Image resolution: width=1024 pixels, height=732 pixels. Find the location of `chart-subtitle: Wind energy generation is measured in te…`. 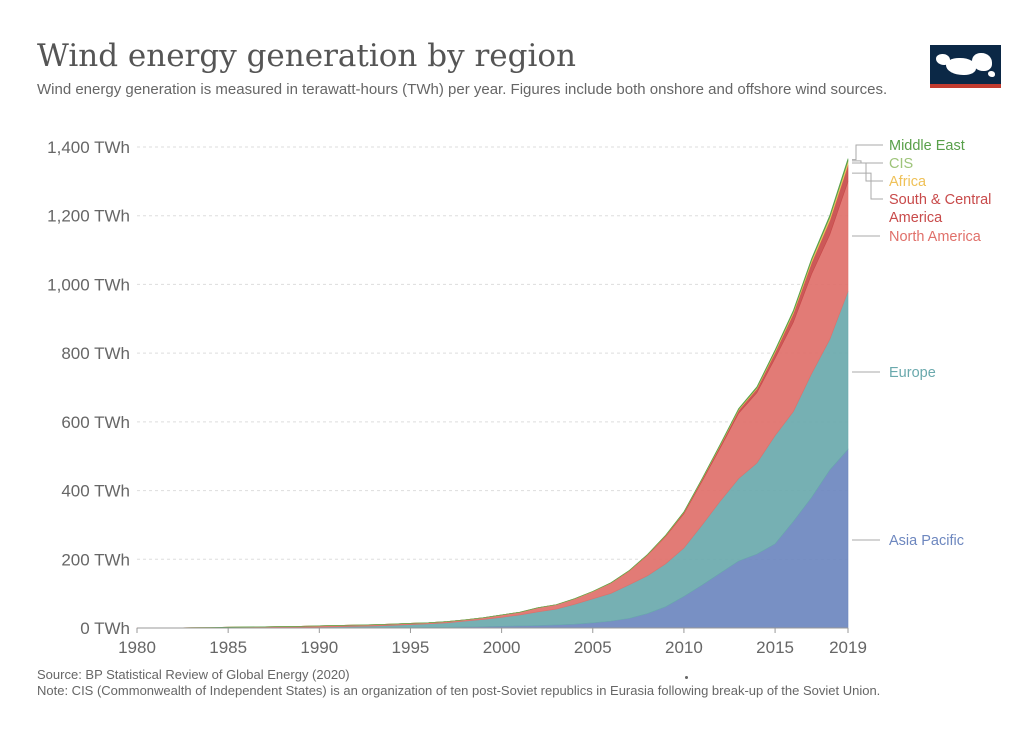

chart-subtitle: Wind energy generation is measured in te… is located at coordinates (462, 89).